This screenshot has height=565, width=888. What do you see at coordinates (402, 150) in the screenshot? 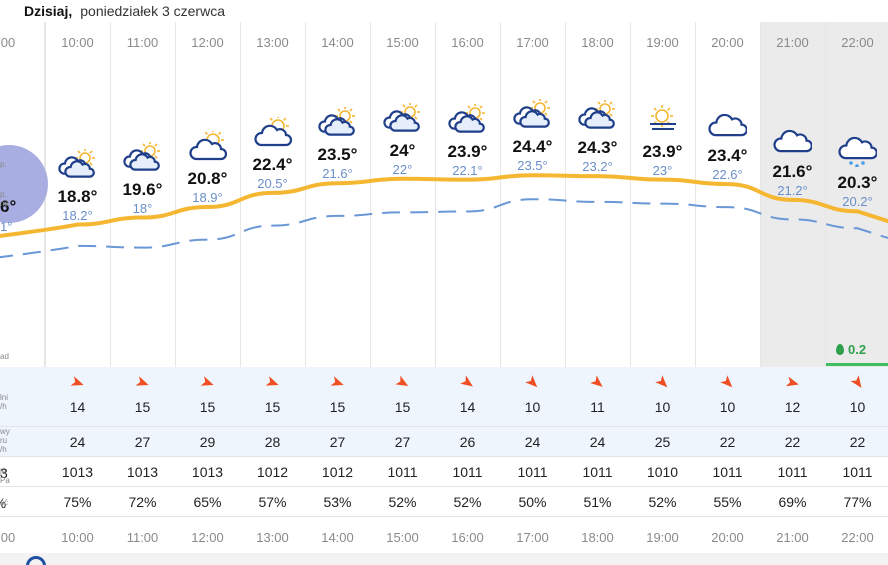
I see `hour-temperature: 24°` at bounding box center [402, 150].